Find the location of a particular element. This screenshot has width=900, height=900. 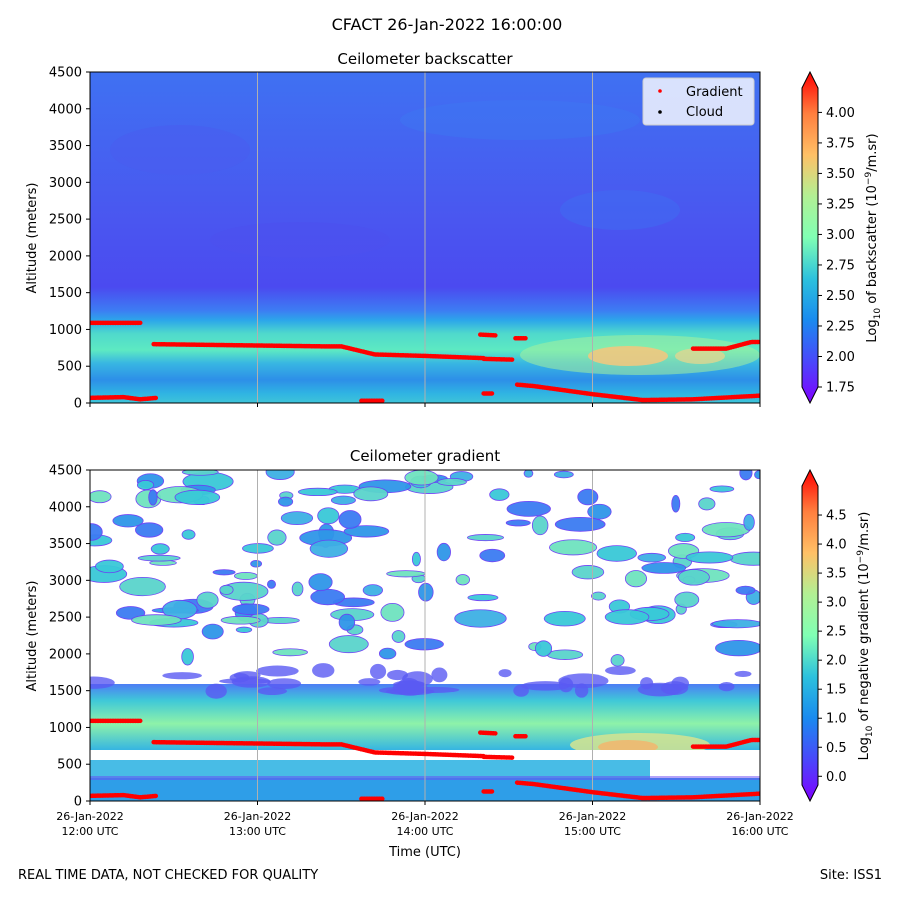

backscatter-gridlines is located at coordinates (425, 237).